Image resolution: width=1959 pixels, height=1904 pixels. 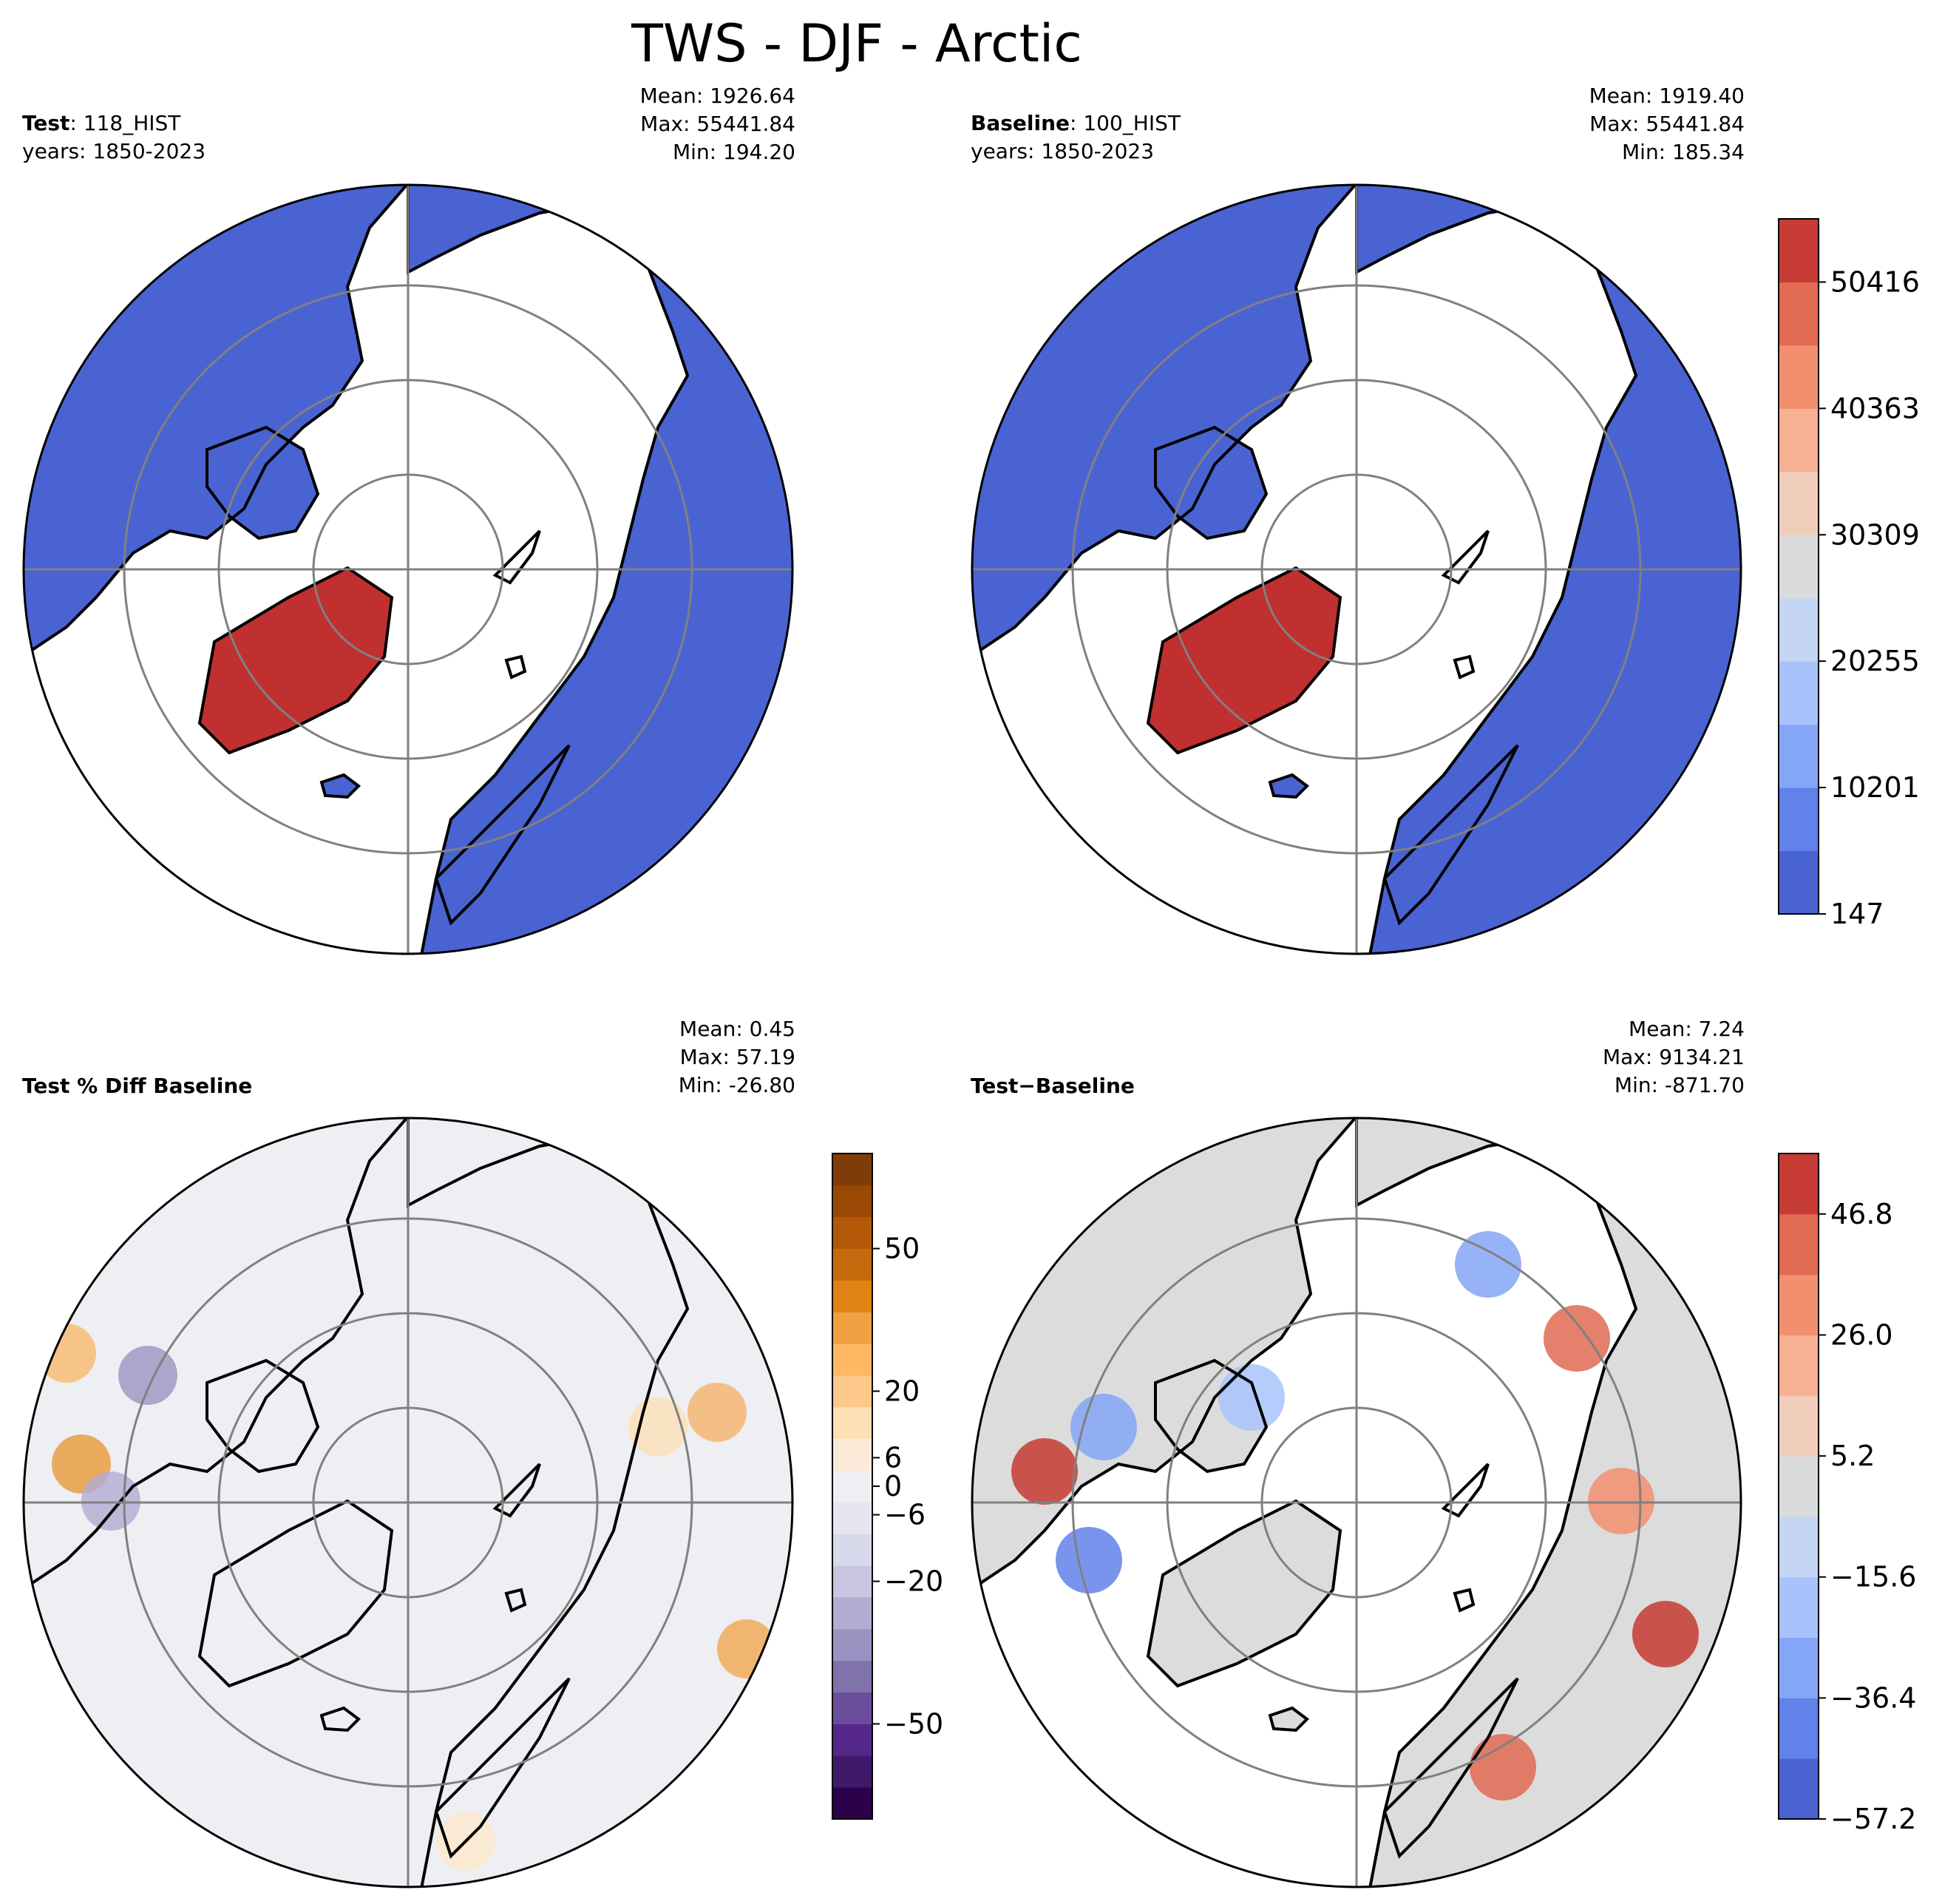 What do you see at coordinates (856, 43) in the screenshot?
I see `figure-title: TWS - DJF - Arctic` at bounding box center [856, 43].